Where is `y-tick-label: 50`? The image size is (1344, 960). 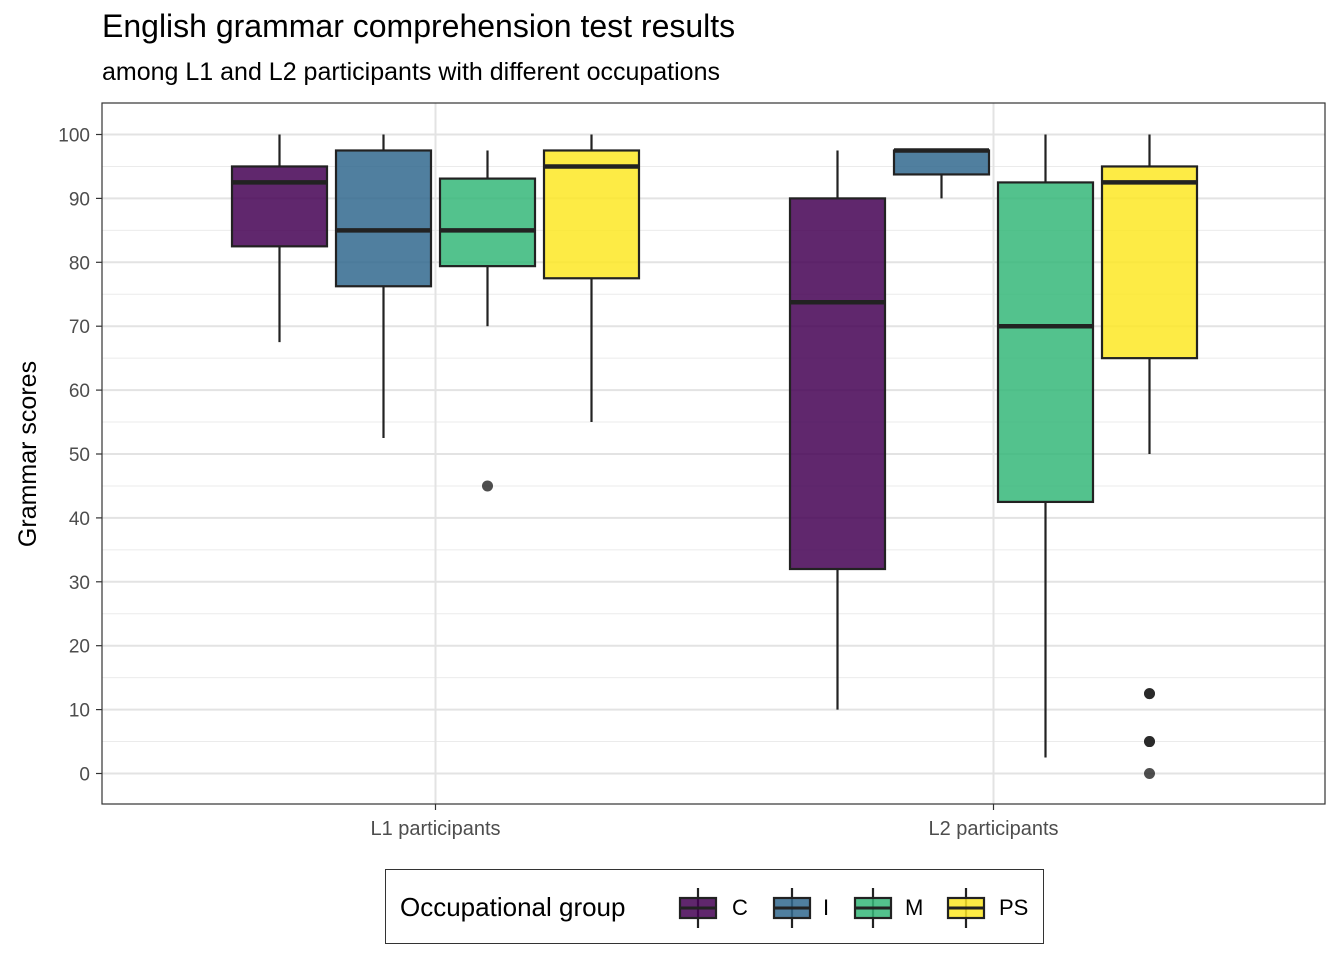
y-tick-label: 50 is located at coordinates (79, 455).